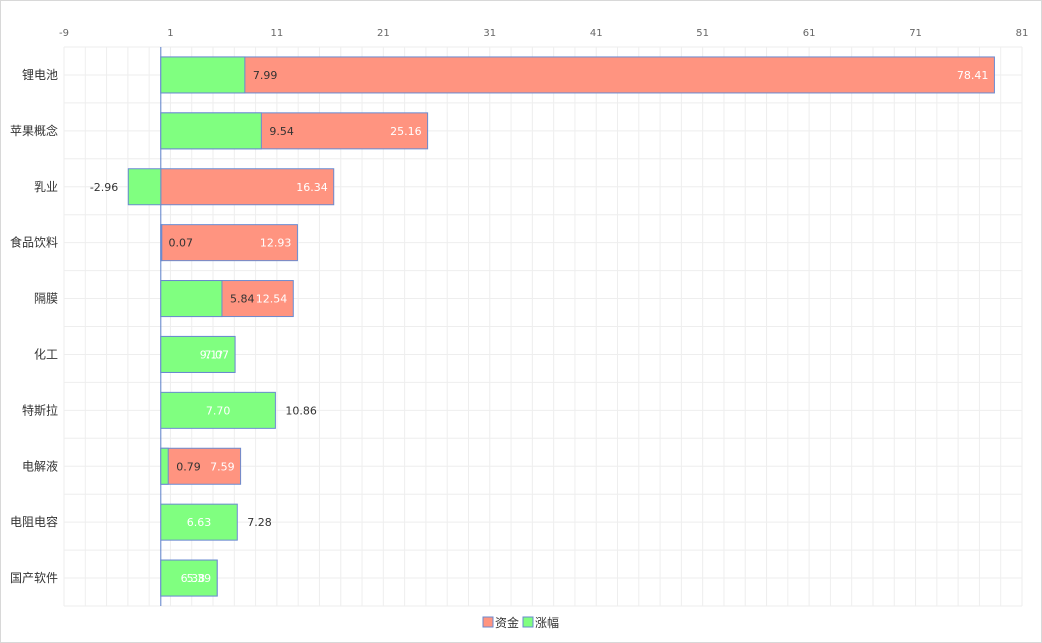 The image size is (1042, 643). I want to click on category-label: 特斯拉, so click(40, 409).